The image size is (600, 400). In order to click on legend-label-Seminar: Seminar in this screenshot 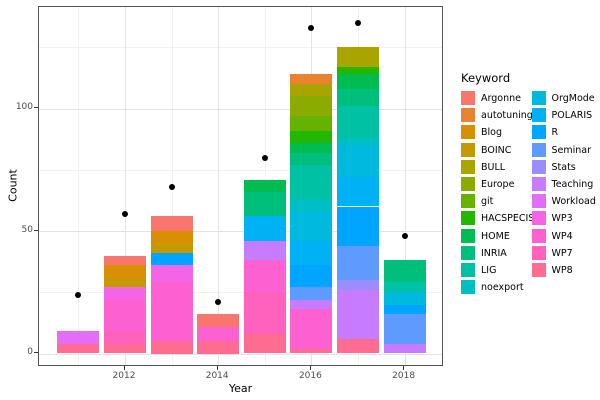, I will do `click(571, 150)`.